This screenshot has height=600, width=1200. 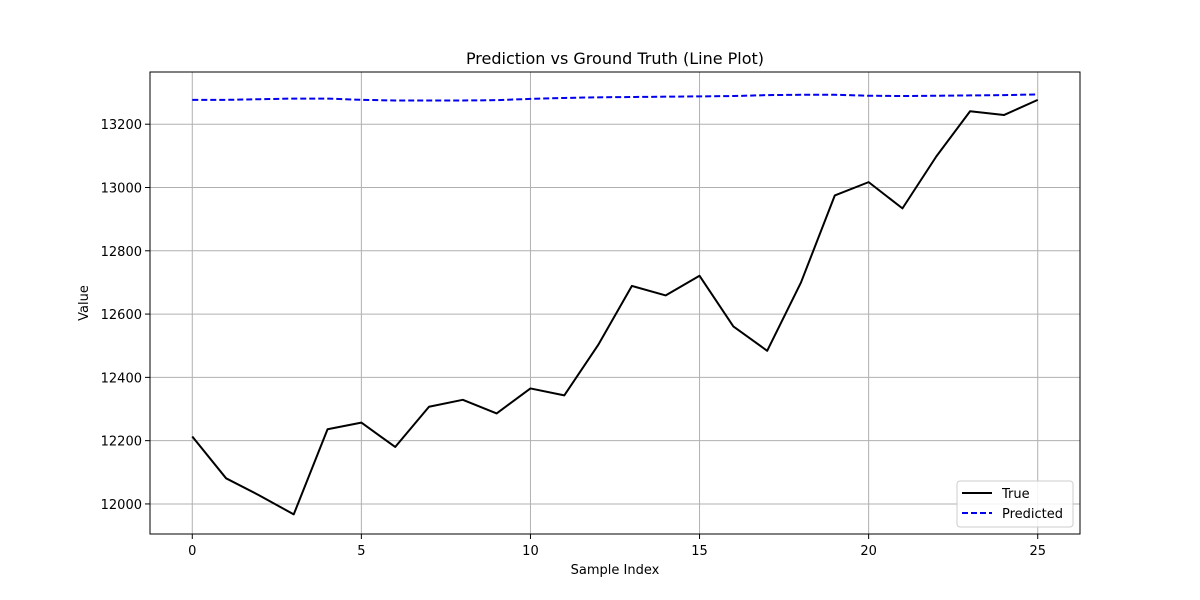 I want to click on y-tick-label: 13000, so click(x=121, y=189).